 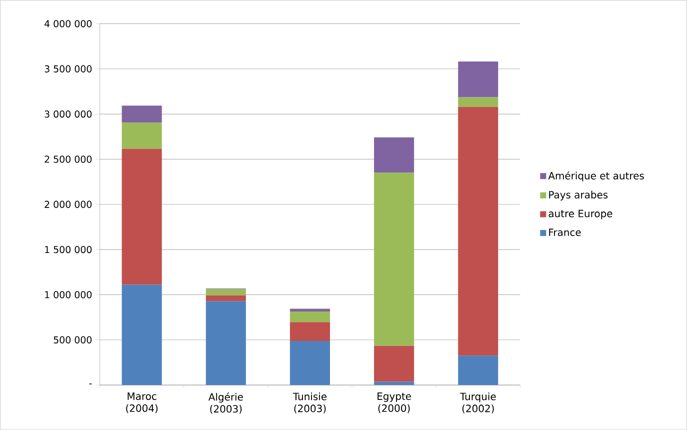 What do you see at coordinates (68, 294) in the screenshot?
I see `y-tick-label: 1 000 000` at bounding box center [68, 294].